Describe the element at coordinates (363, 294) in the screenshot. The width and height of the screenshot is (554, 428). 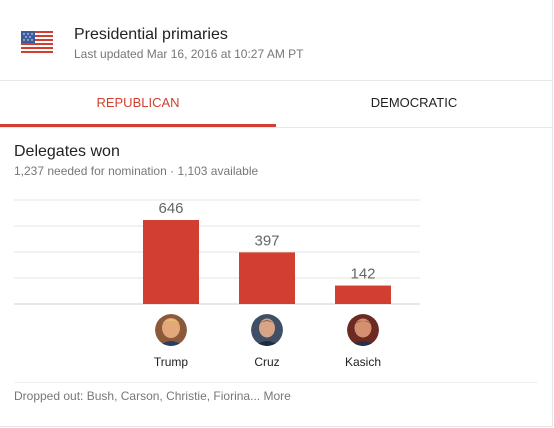
I see `bar-kasich` at that location.